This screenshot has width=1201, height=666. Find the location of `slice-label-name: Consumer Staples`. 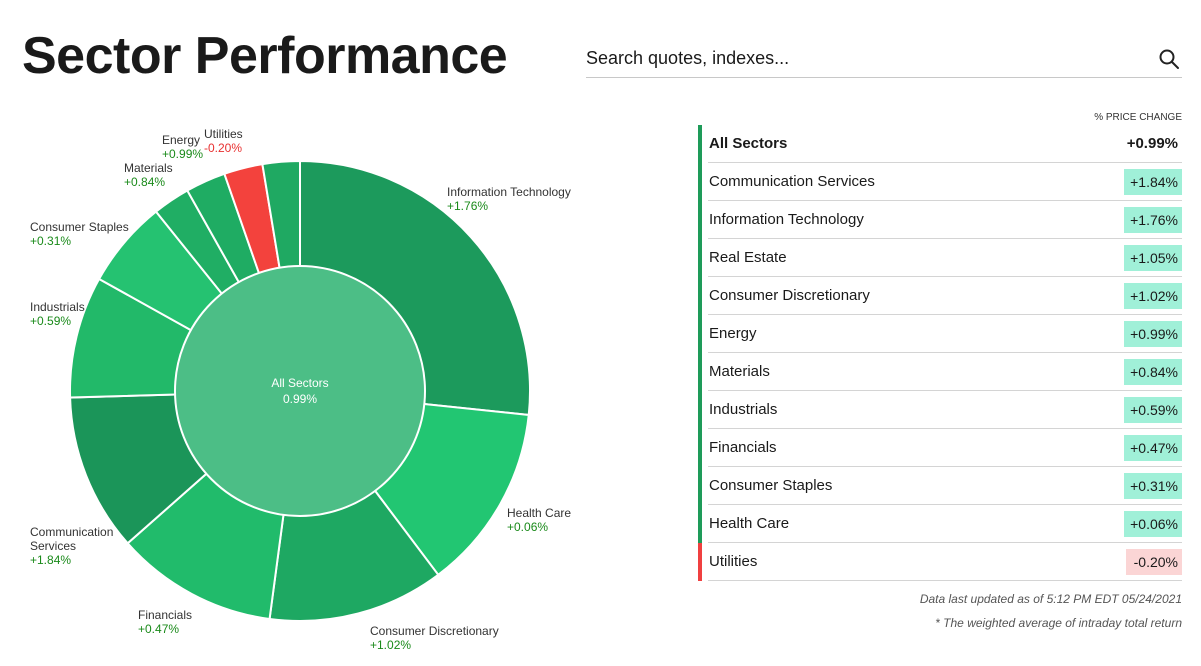

slice-label-name: Consumer Staples is located at coordinates (79, 227).